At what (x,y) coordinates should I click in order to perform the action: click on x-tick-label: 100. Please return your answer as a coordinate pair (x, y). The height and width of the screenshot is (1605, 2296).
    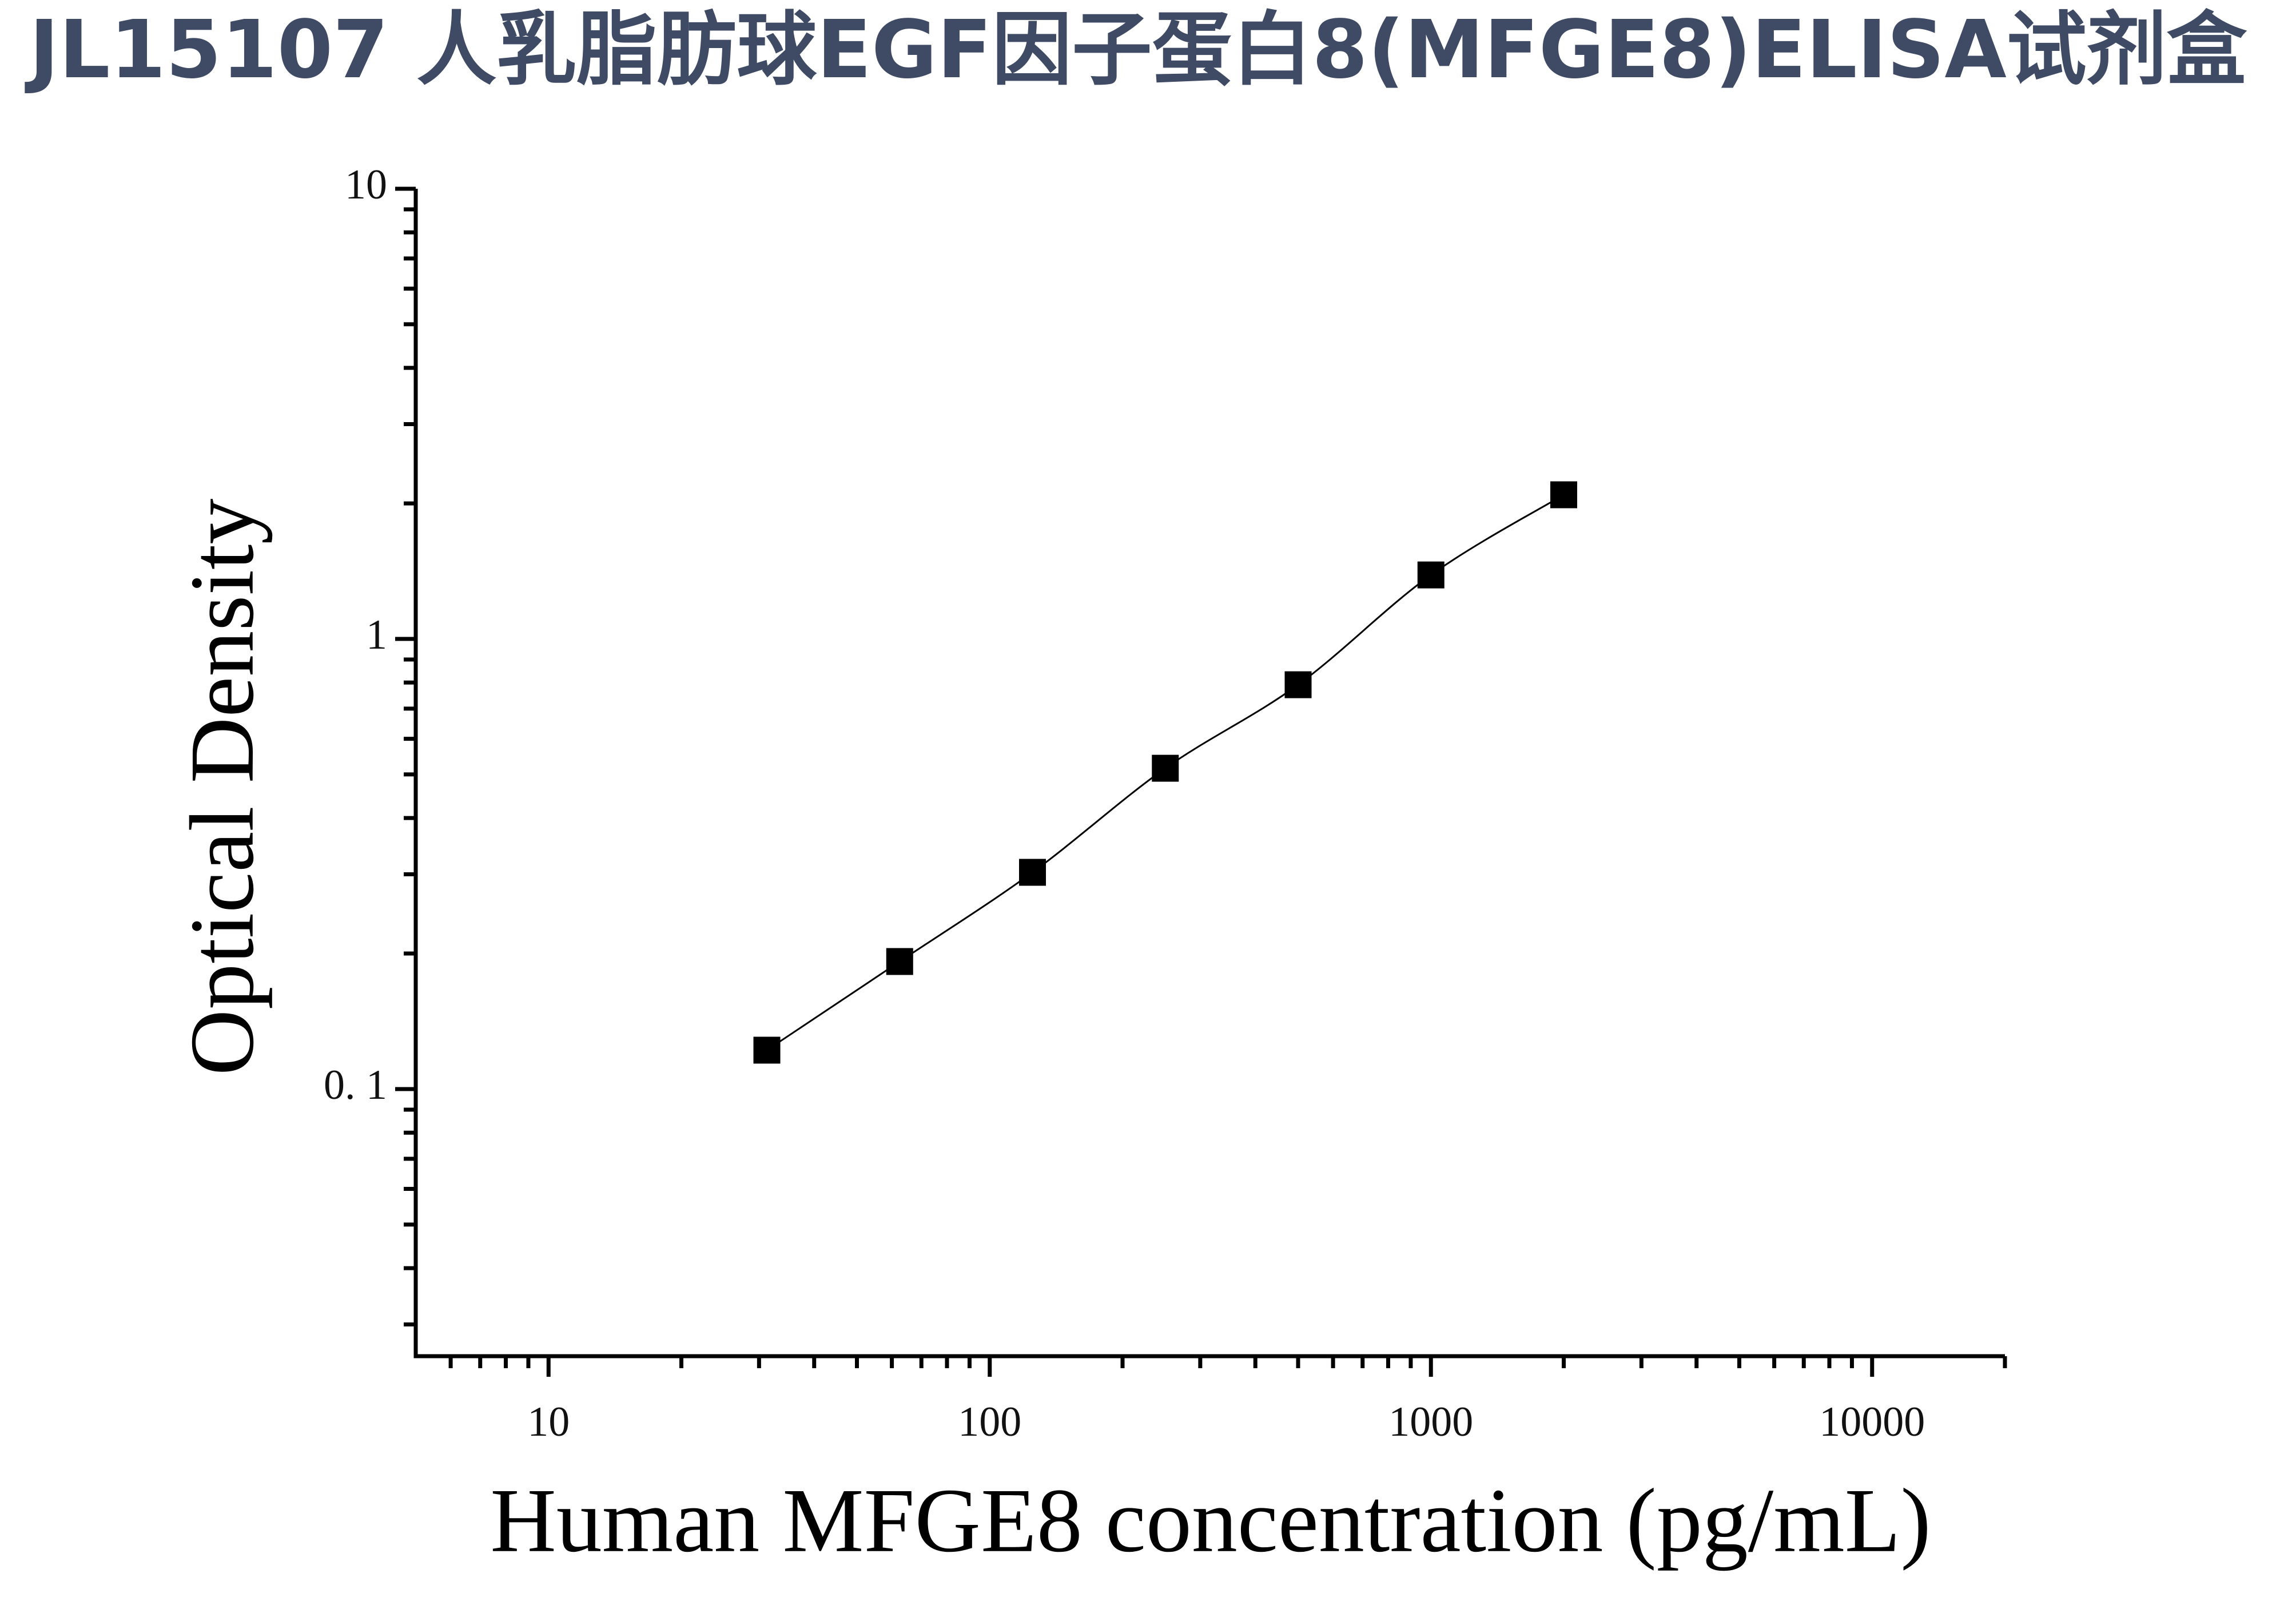
    Looking at the image, I should click on (990, 1422).